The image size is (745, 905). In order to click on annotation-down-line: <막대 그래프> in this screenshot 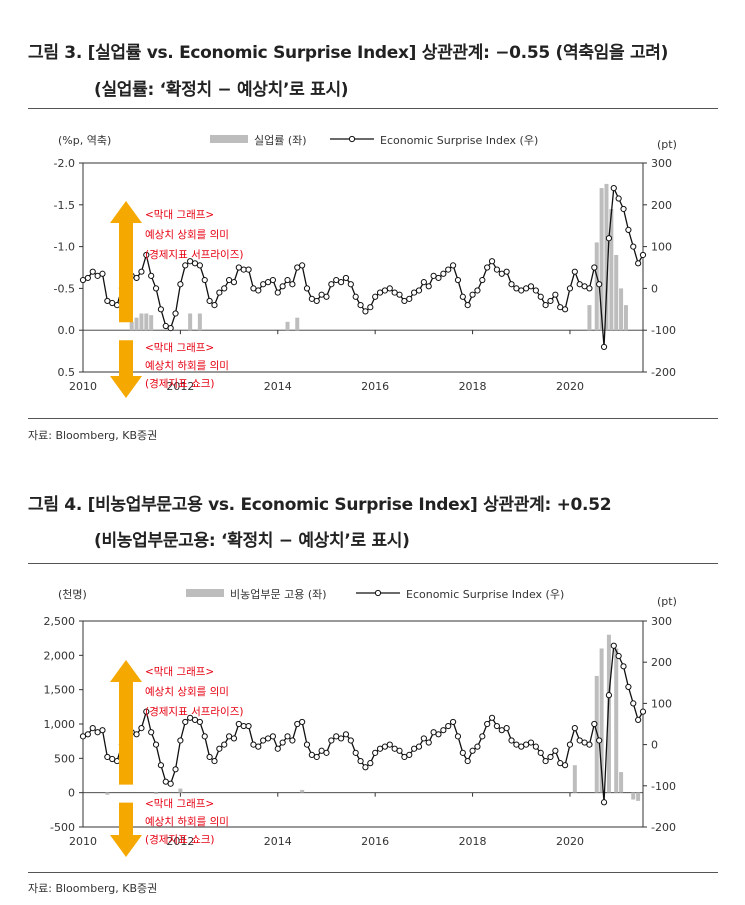, I will do `click(179, 804)`.